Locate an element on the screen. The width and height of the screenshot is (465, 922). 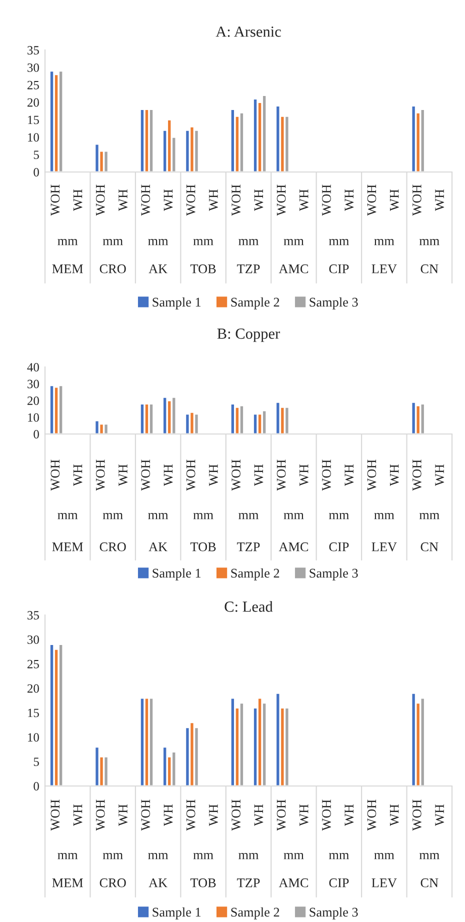
y-tick-label: 35 is located at coordinates (33, 615).